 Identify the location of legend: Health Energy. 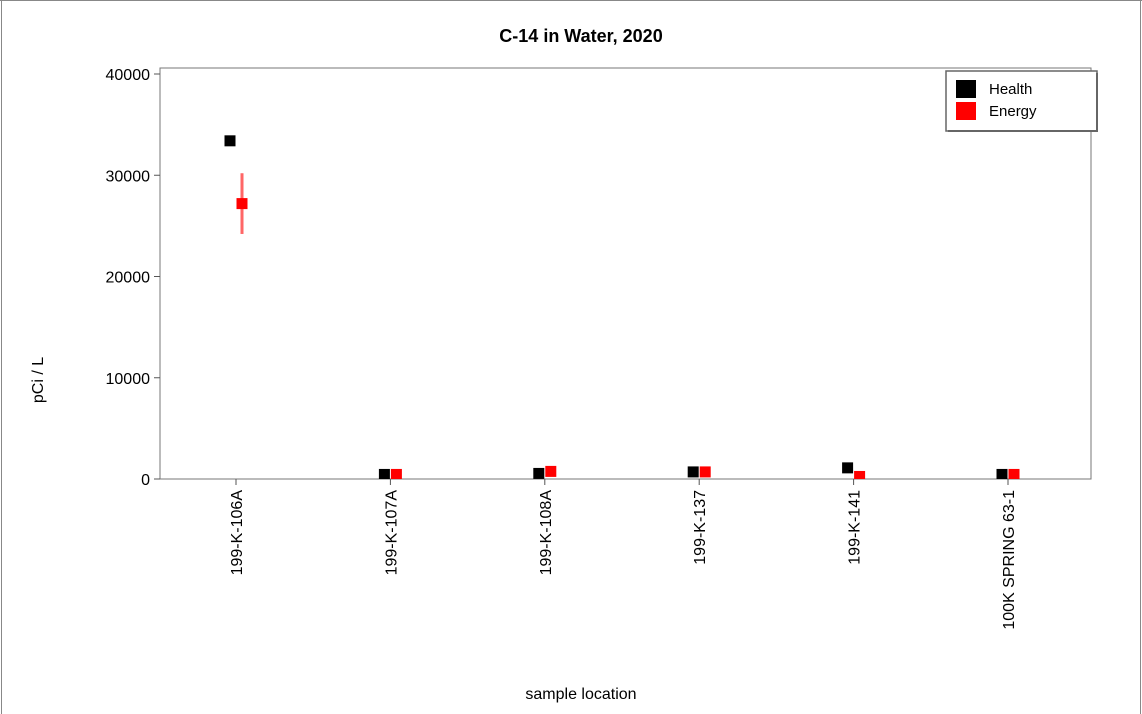
(1021, 101).